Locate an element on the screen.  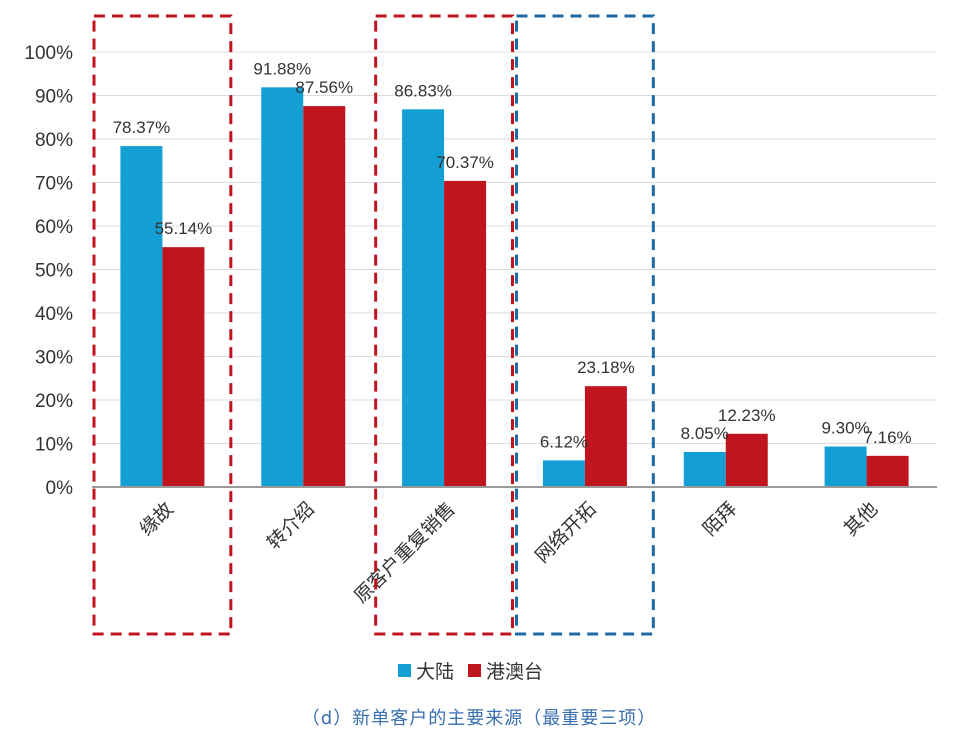
y-tick-label: 100% is located at coordinates (48, 53).